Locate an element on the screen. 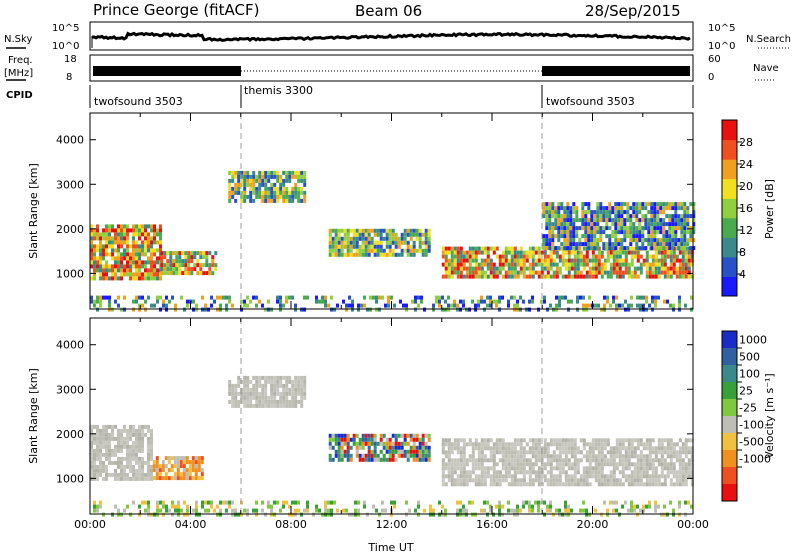 The height and width of the screenshot is (554, 800). velocity-colorbar-cell is located at coordinates (729, 340).